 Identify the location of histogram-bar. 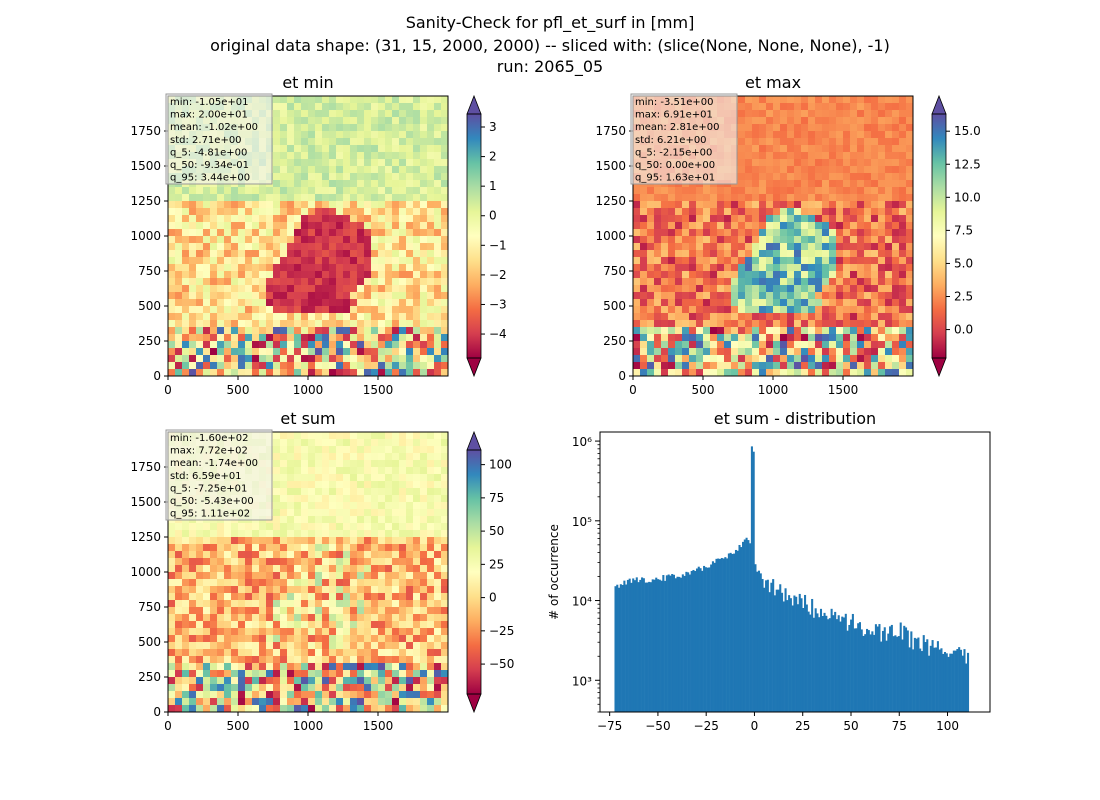
(654, 645).